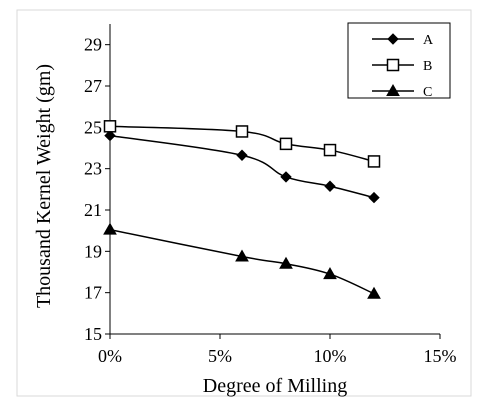 The width and height of the screenshot is (481, 406). Describe the element at coordinates (93, 210) in the screenshot. I see `y-tick-label: 21` at that location.